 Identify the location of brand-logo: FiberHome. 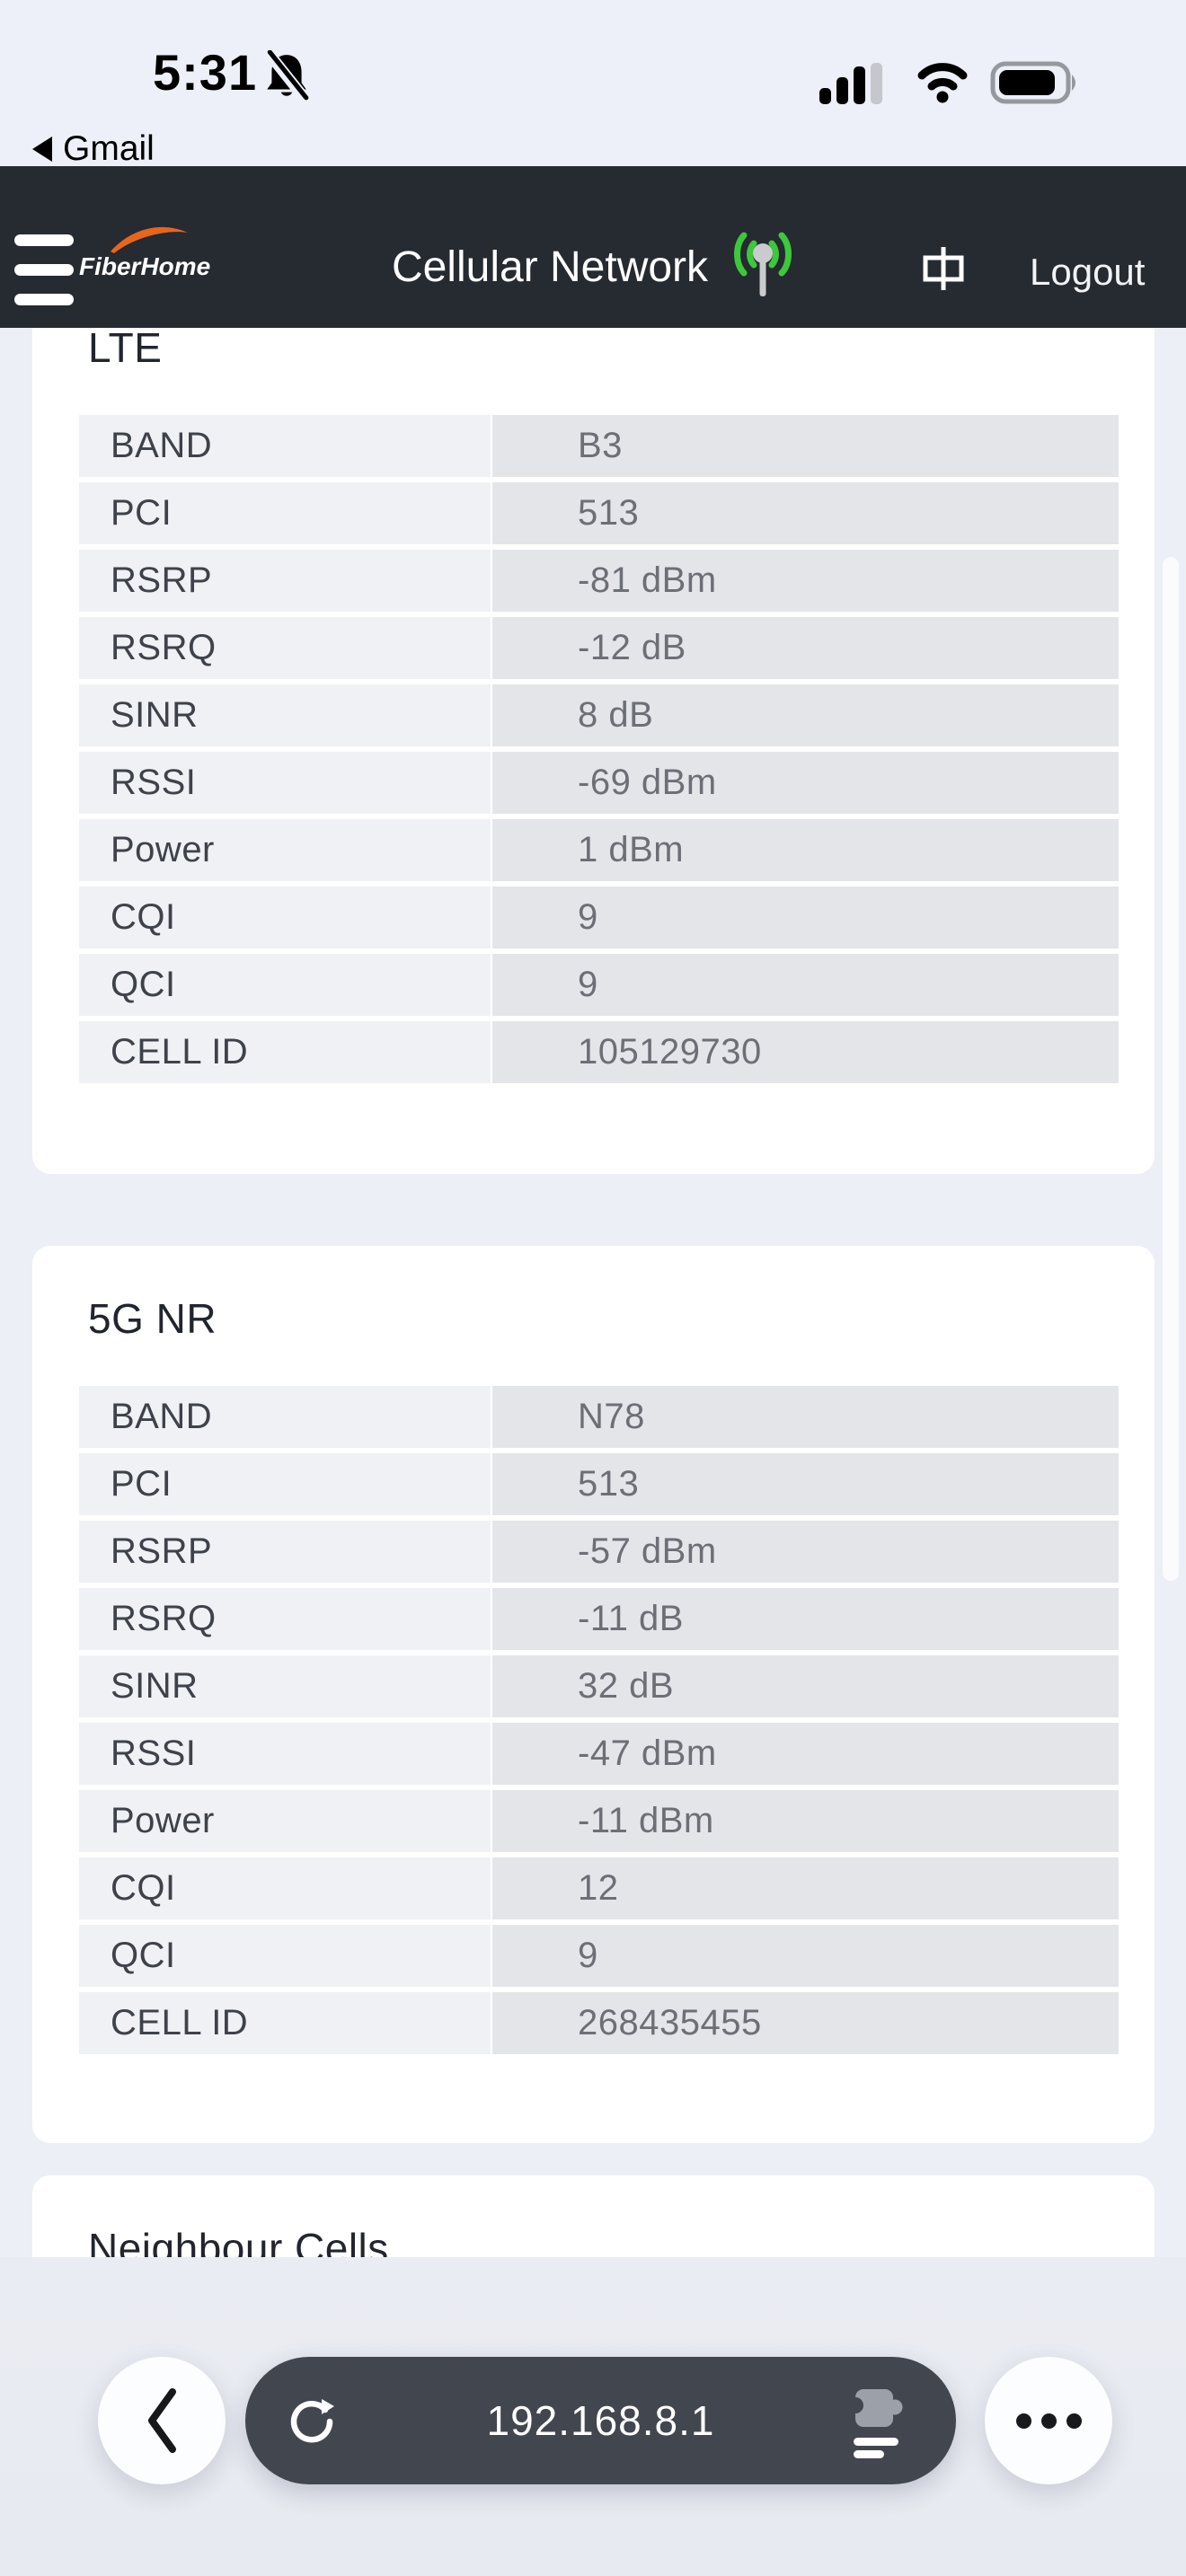
(149, 260).